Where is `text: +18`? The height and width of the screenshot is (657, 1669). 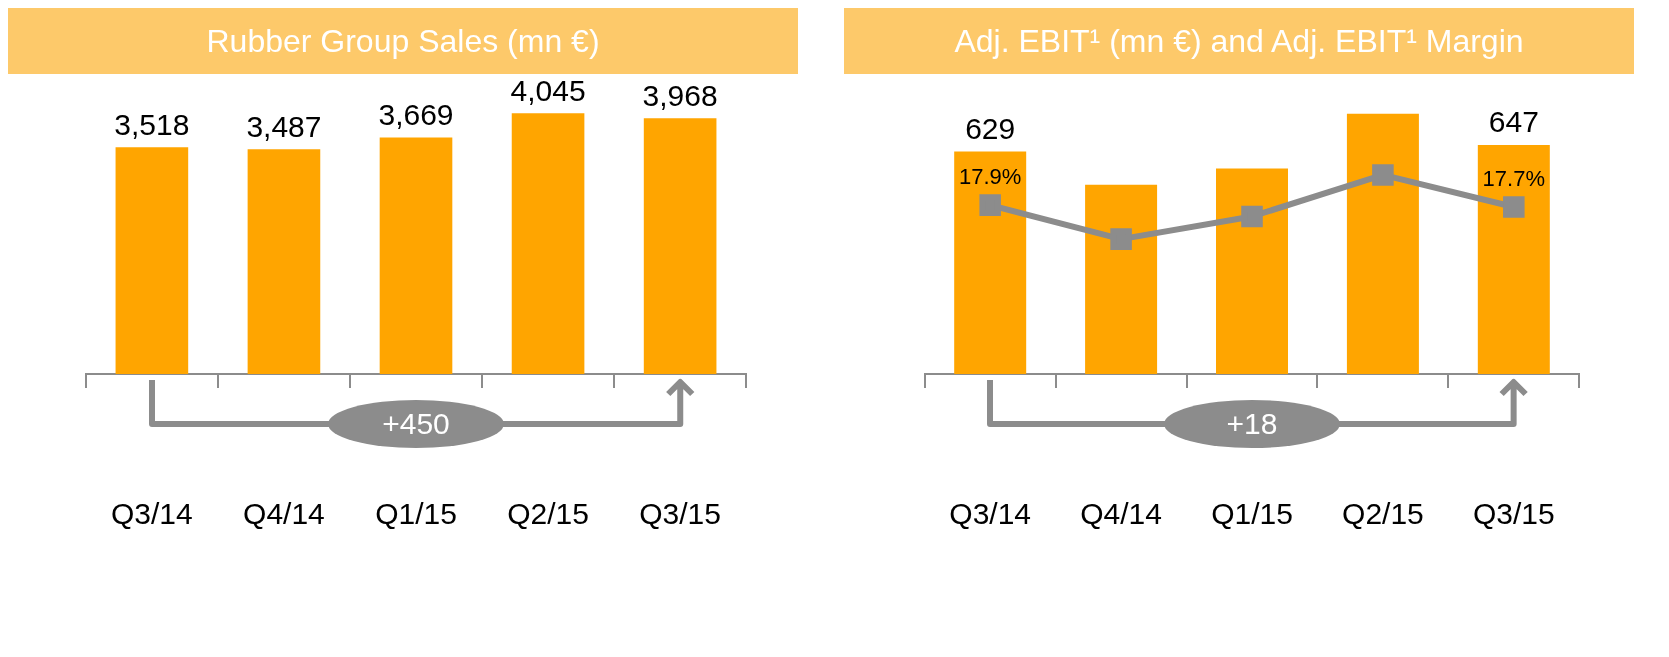
text: +18 is located at coordinates (1252, 424).